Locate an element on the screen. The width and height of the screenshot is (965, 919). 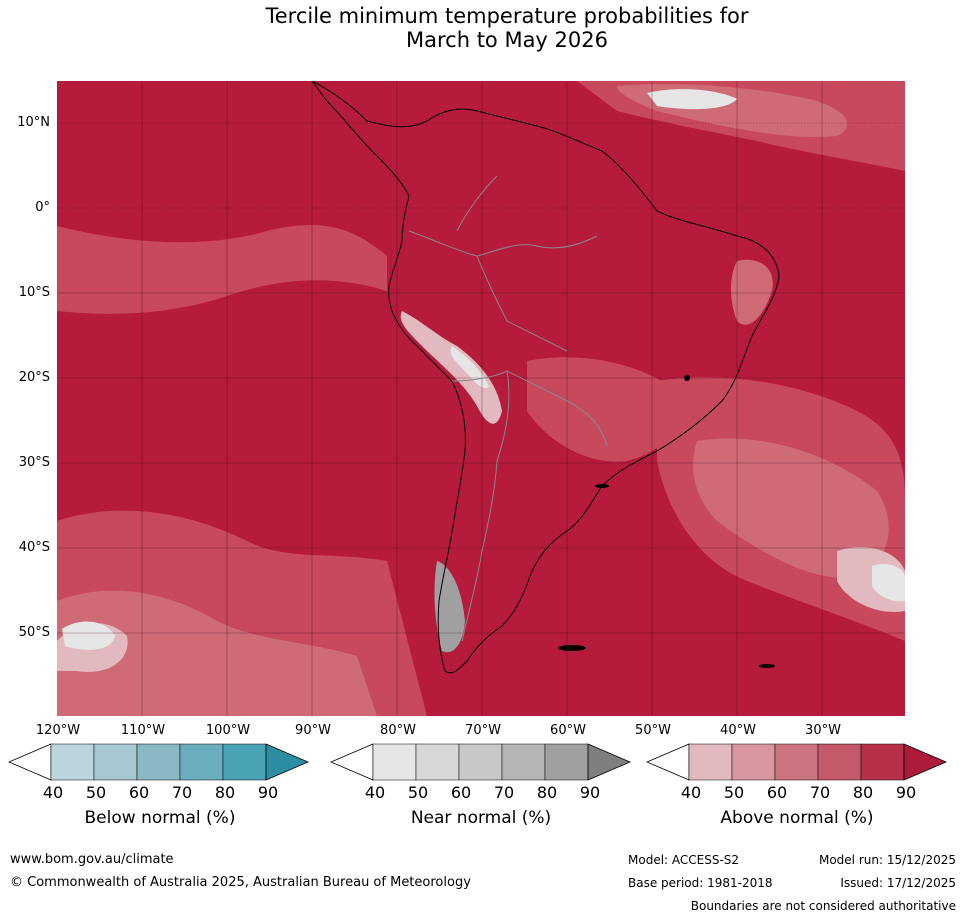
near-normal-label: Near normal (%) is located at coordinates (481, 818).